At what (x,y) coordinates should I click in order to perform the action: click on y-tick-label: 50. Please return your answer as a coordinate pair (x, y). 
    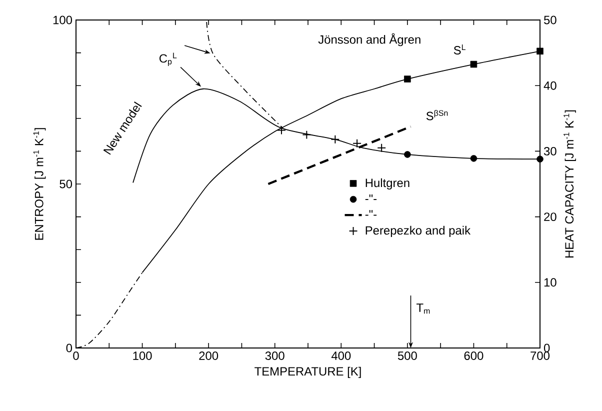
    Looking at the image, I should click on (66, 184).